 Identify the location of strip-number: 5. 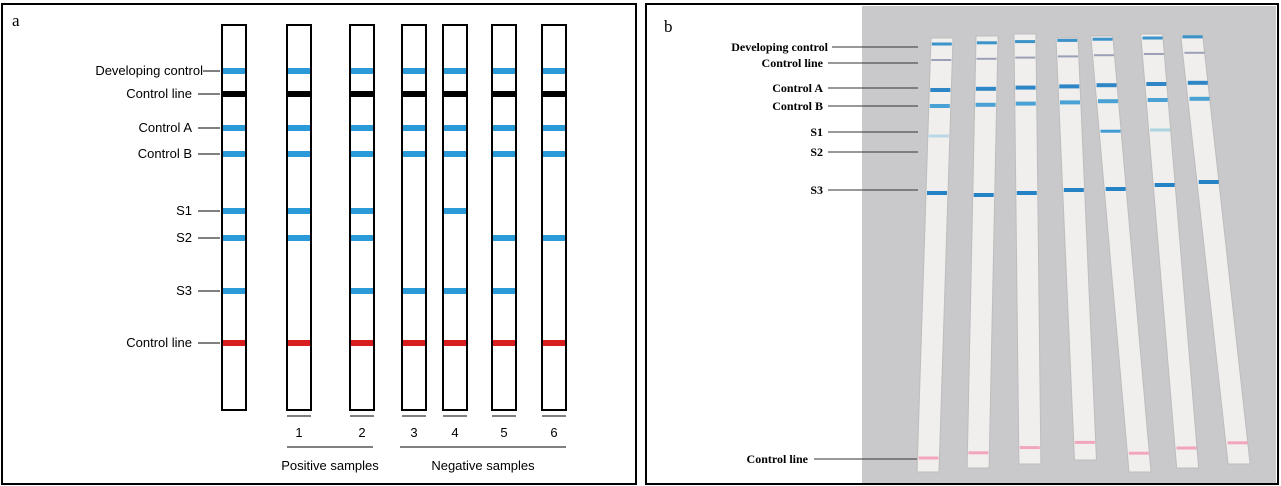
(503, 432).